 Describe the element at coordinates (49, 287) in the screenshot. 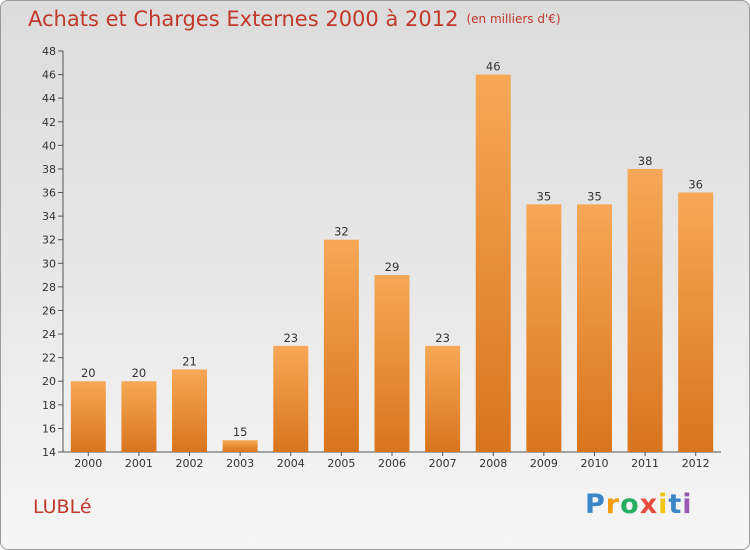

I see `y-tick-label: 28` at that location.